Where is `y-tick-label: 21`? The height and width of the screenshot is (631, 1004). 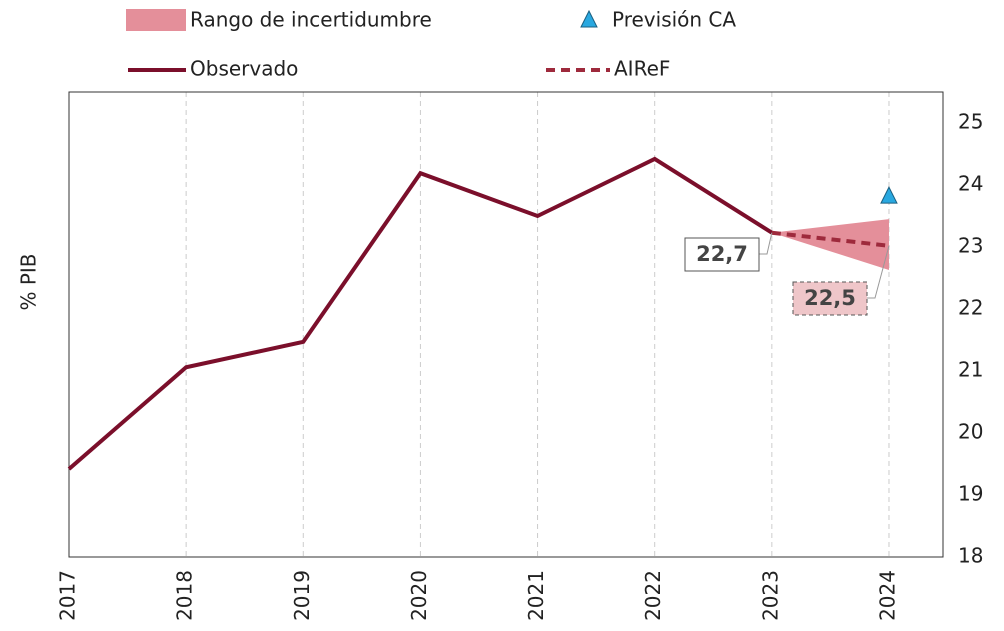
y-tick-label: 21 is located at coordinates (970, 370).